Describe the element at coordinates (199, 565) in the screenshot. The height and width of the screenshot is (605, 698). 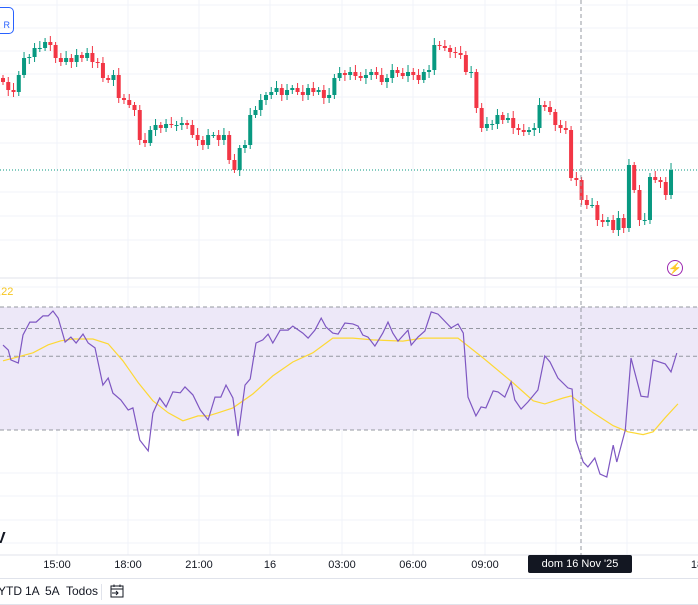
I see `time-label: 21:00` at that location.